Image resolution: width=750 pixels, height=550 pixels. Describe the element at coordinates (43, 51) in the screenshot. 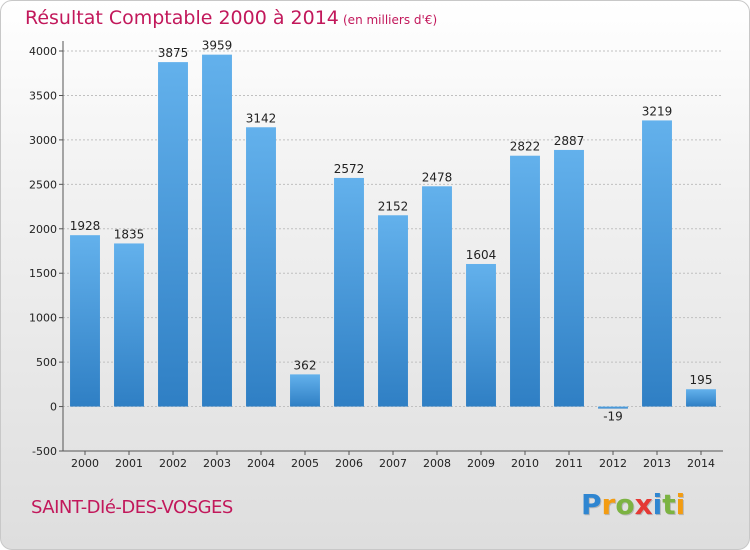

I see `y-tick-label: 4000` at that location.